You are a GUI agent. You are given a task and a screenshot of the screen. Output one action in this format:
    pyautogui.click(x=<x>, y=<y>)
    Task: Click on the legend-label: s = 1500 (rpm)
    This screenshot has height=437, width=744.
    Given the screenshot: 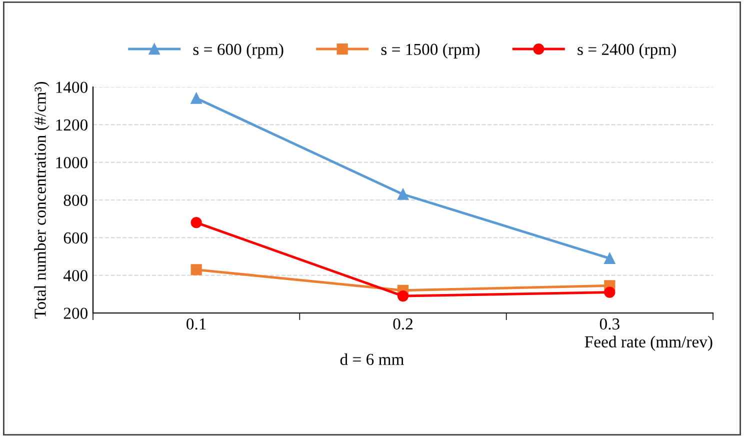 What is the action you would take?
    pyautogui.click(x=430, y=50)
    